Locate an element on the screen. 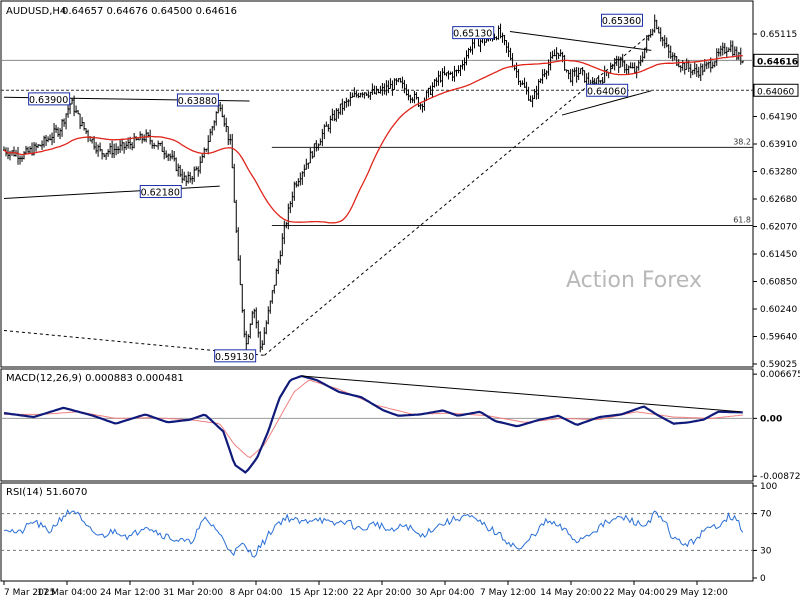 This screenshot has width=800, height=604. y-tick-label: 0.63280 is located at coordinates (778, 173).